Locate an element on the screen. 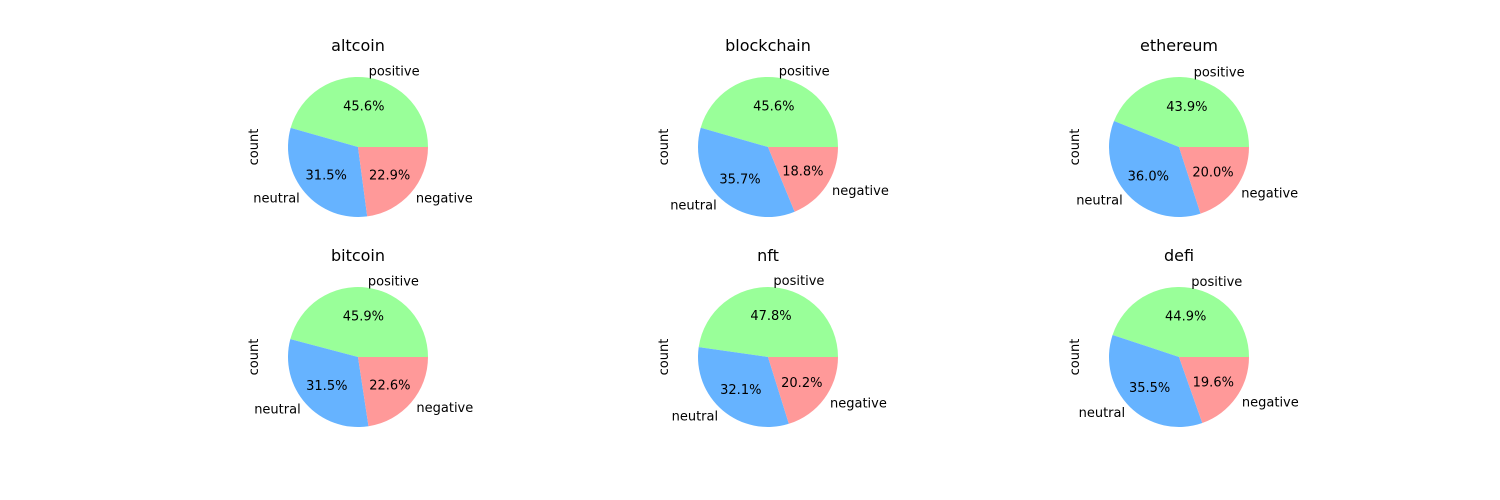 The height and width of the screenshot is (500, 1500). slice-percent-label: 18.8% is located at coordinates (802, 171).